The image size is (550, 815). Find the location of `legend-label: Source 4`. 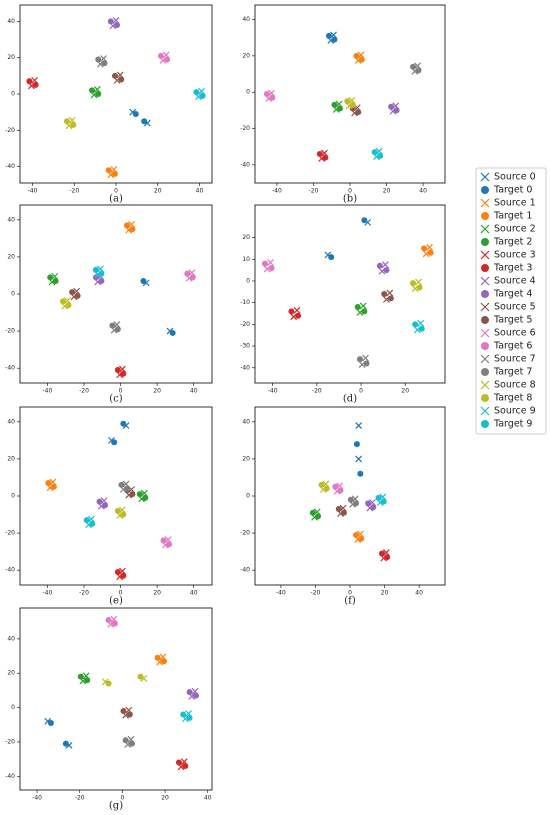

legend-label: Source 4 is located at coordinates (515, 281).